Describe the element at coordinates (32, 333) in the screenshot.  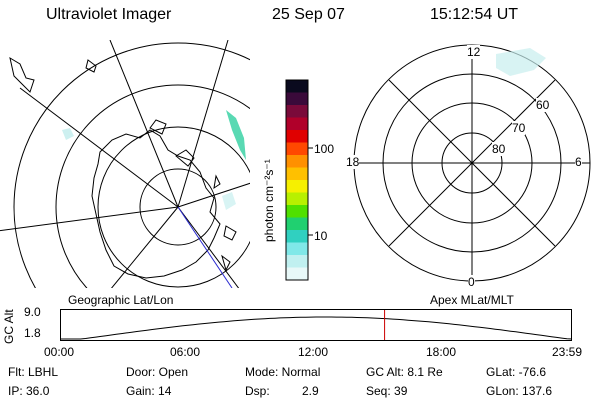
I see `altitude-ytick-1-8: 1.8` at that location.